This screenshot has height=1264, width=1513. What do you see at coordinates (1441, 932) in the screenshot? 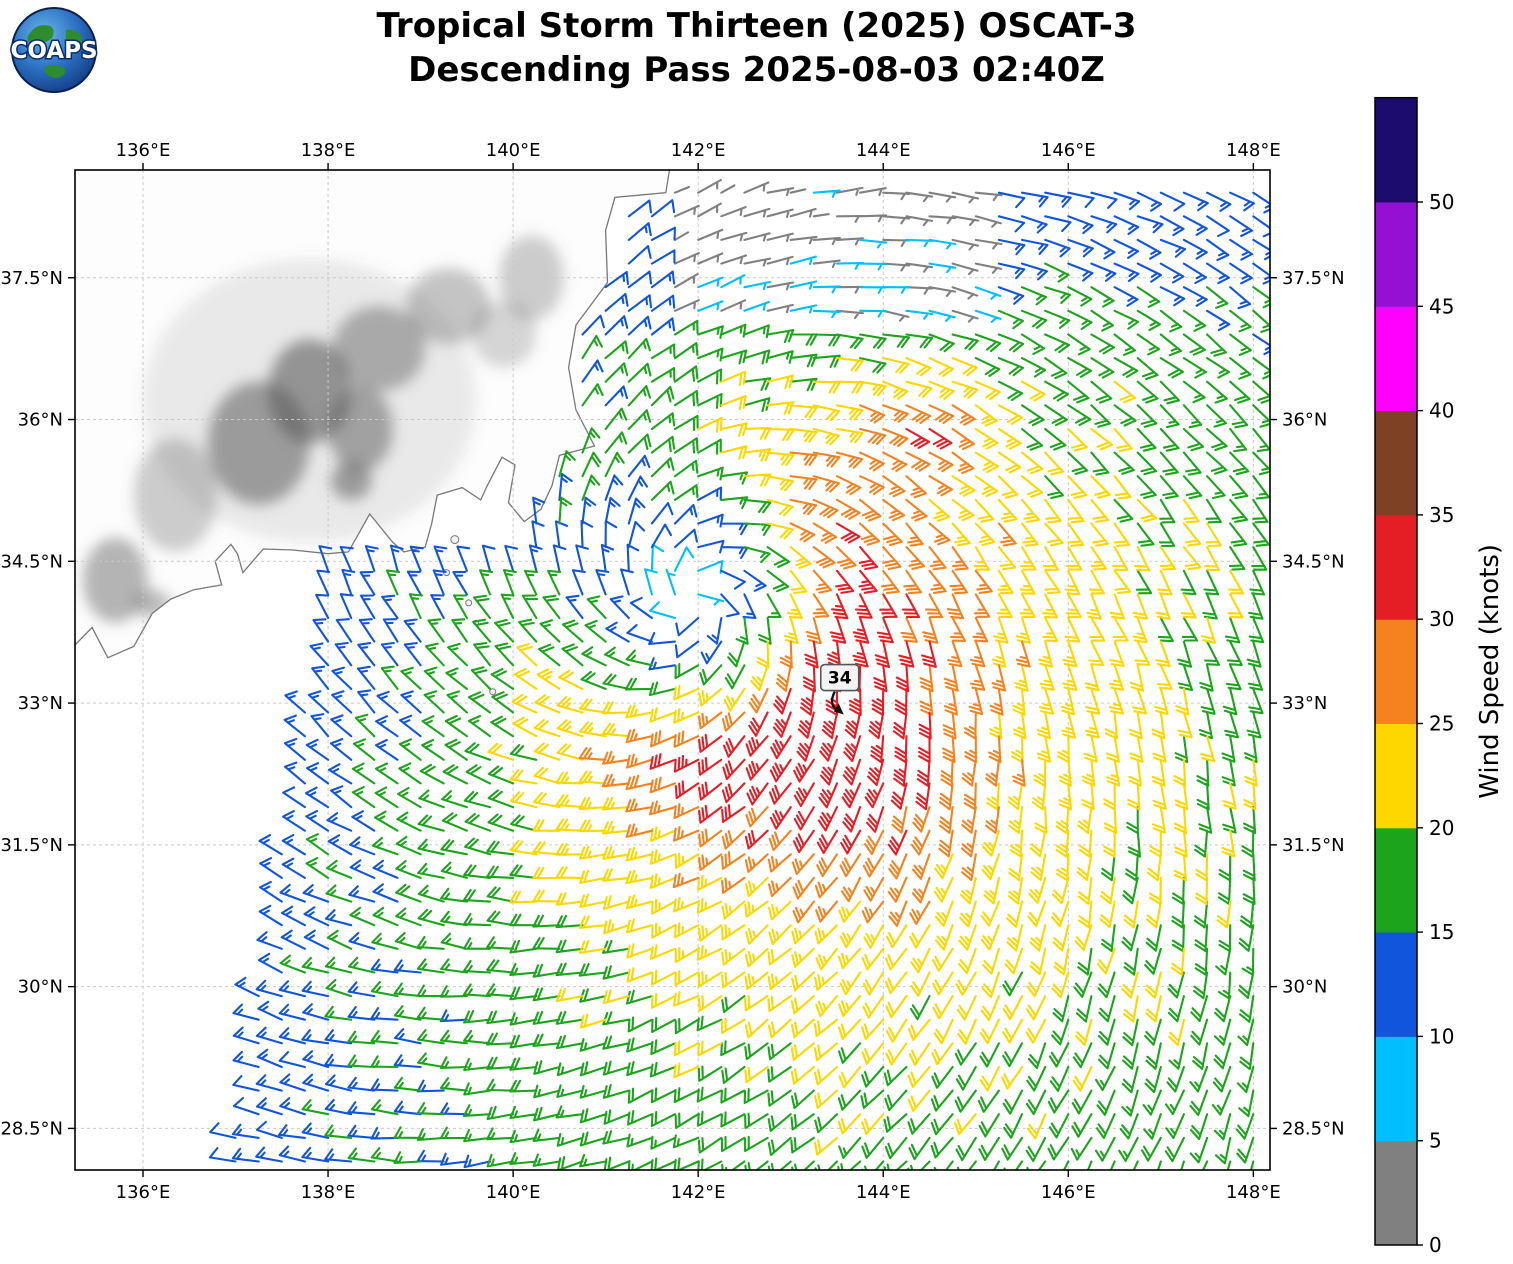
I see `colorbar-tick-label: 15` at bounding box center [1441, 932].